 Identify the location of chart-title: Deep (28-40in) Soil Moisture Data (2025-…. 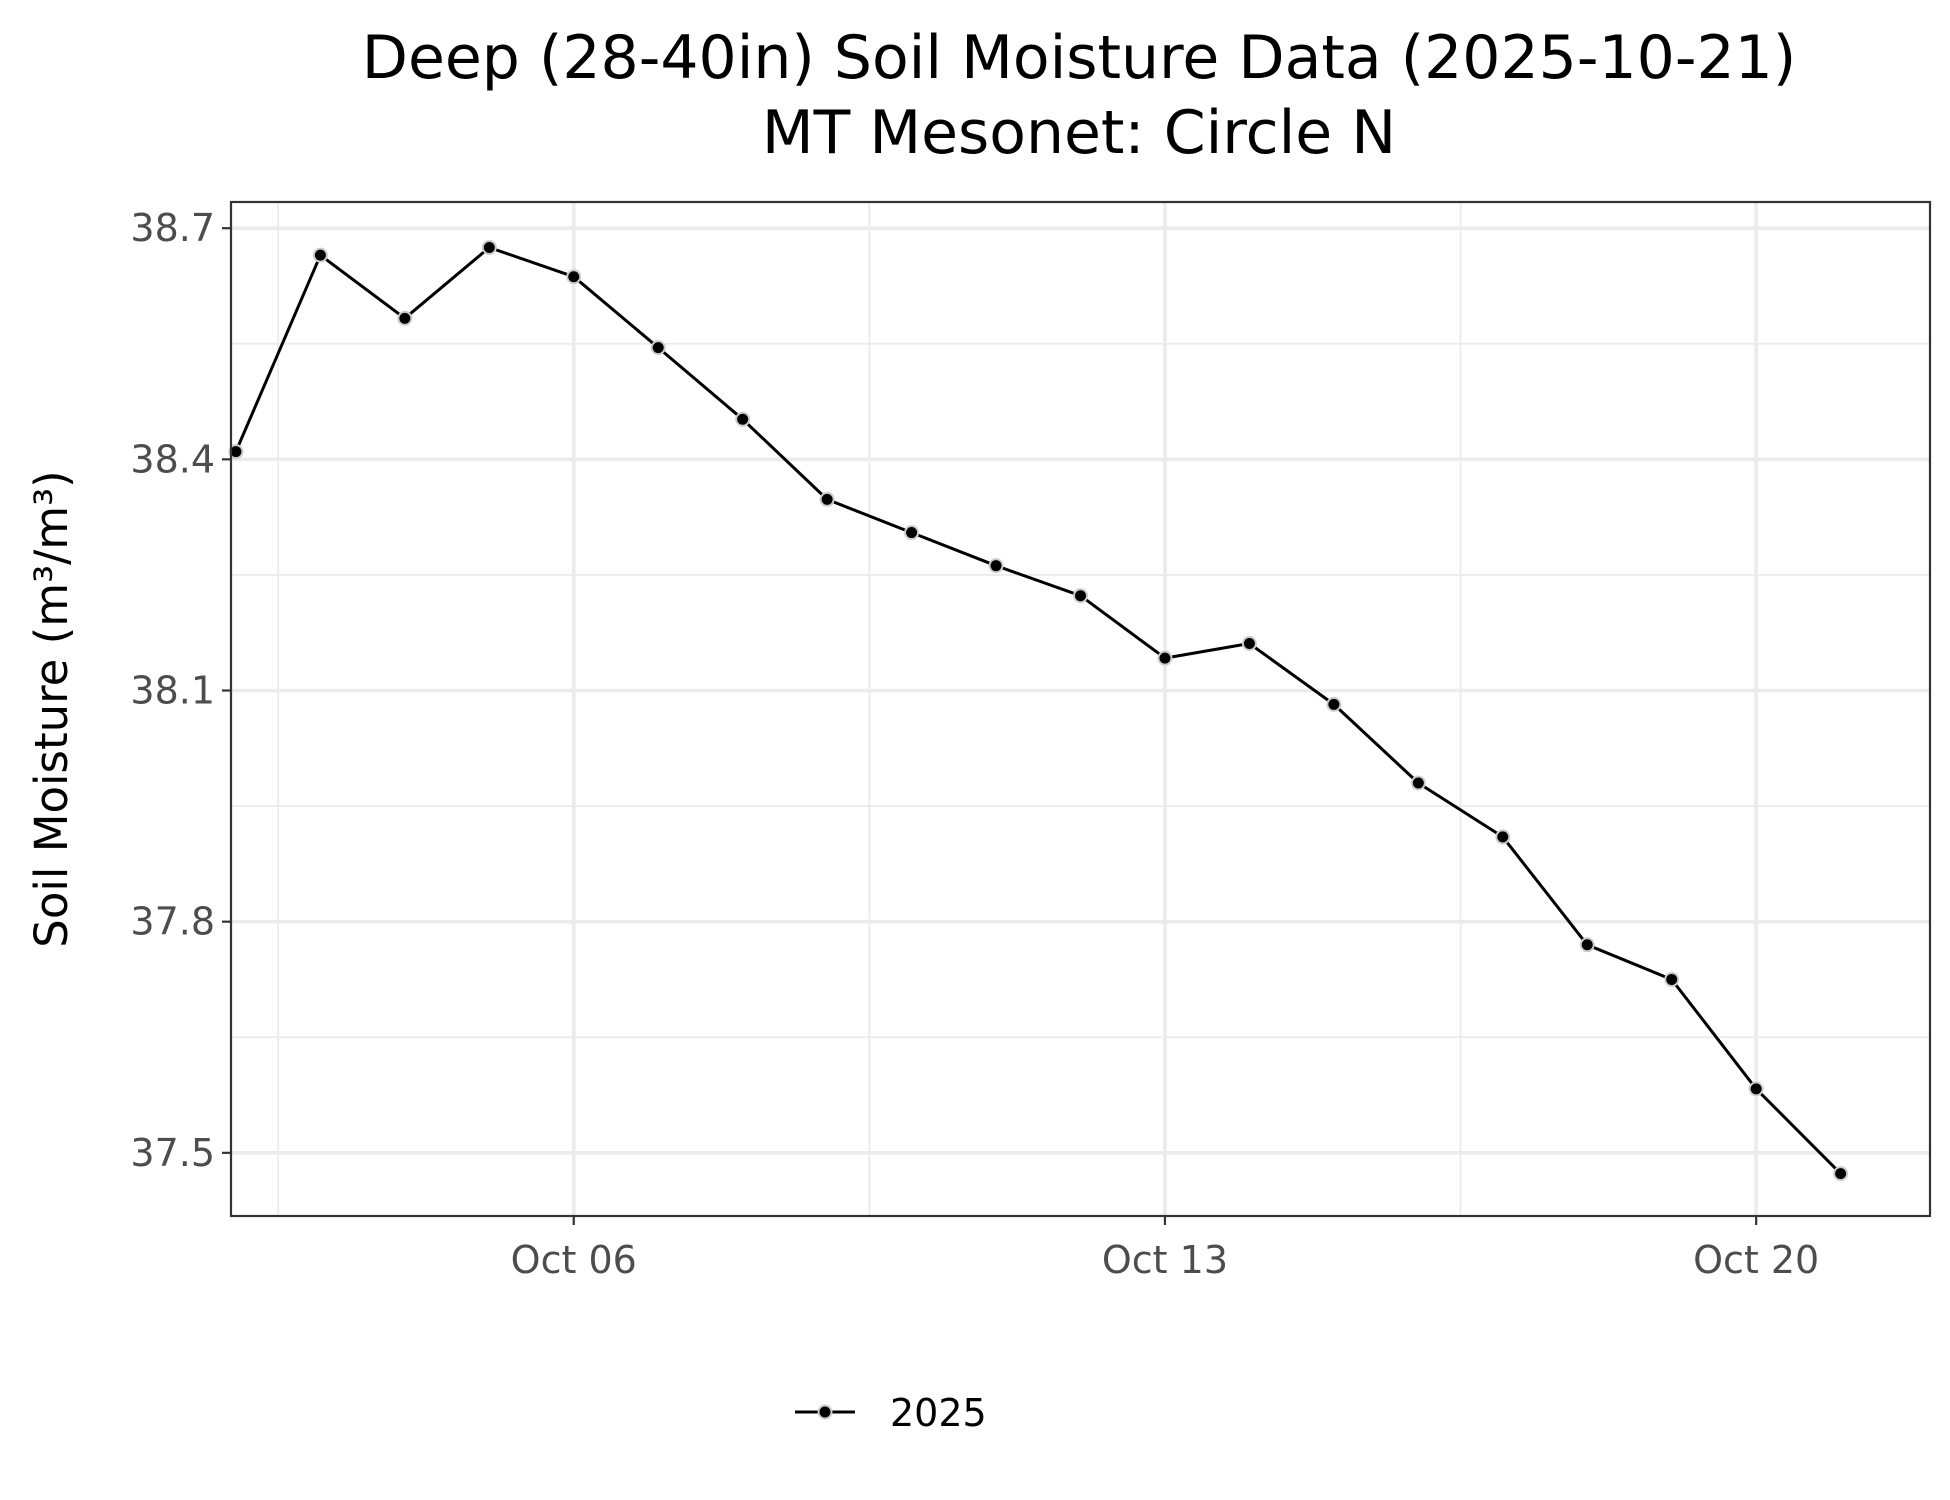
(1079, 58).